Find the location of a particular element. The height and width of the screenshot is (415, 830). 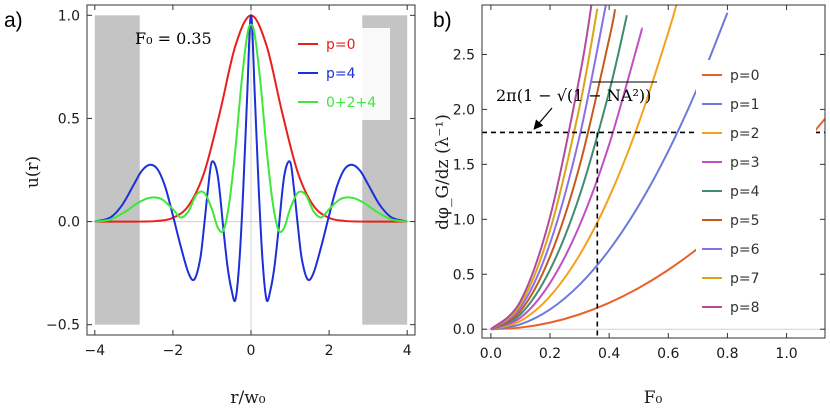

shaded-region is located at coordinates (117, 170).